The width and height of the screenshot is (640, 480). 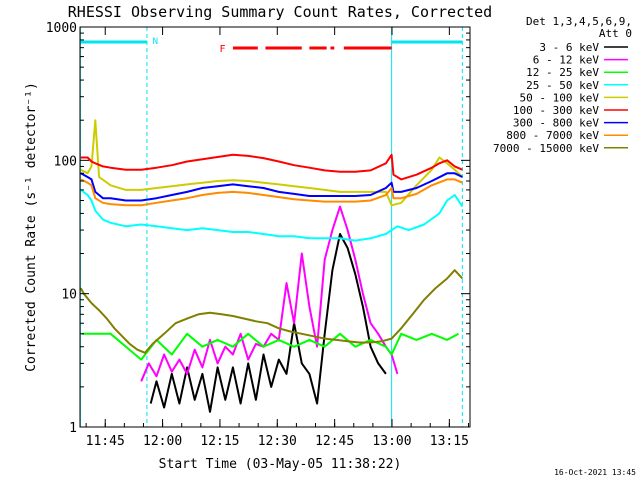 I want to click on legend-label: 300 - 800 keV, so click(x=556, y=123).